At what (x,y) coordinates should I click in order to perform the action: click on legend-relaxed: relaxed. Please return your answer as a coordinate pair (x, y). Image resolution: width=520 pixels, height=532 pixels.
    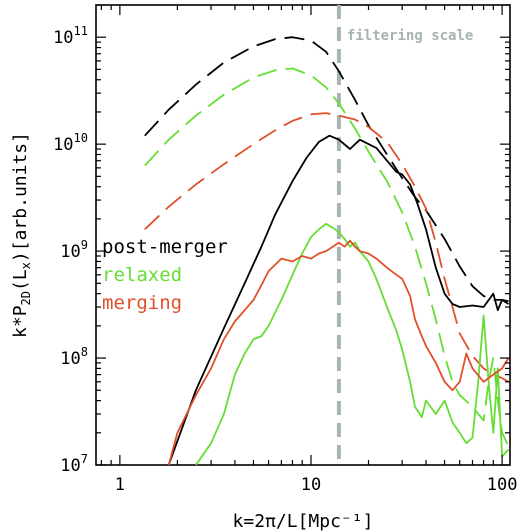
    Looking at the image, I should click on (142, 275).